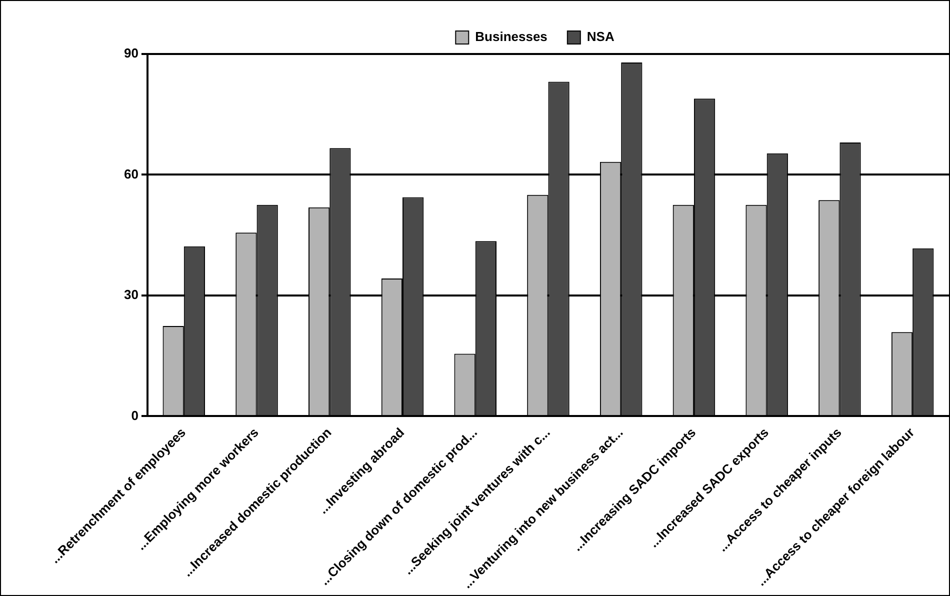  Describe the element at coordinates (131, 53) in the screenshot. I see `y-tick-label: 90` at that location.